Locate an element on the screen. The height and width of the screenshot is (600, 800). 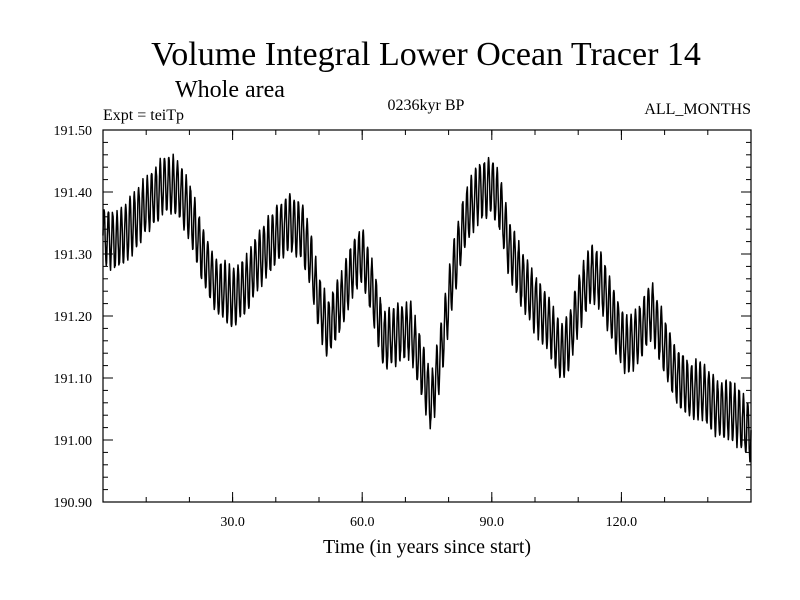
y-tick-label: 191.20 is located at coordinates (73, 317).